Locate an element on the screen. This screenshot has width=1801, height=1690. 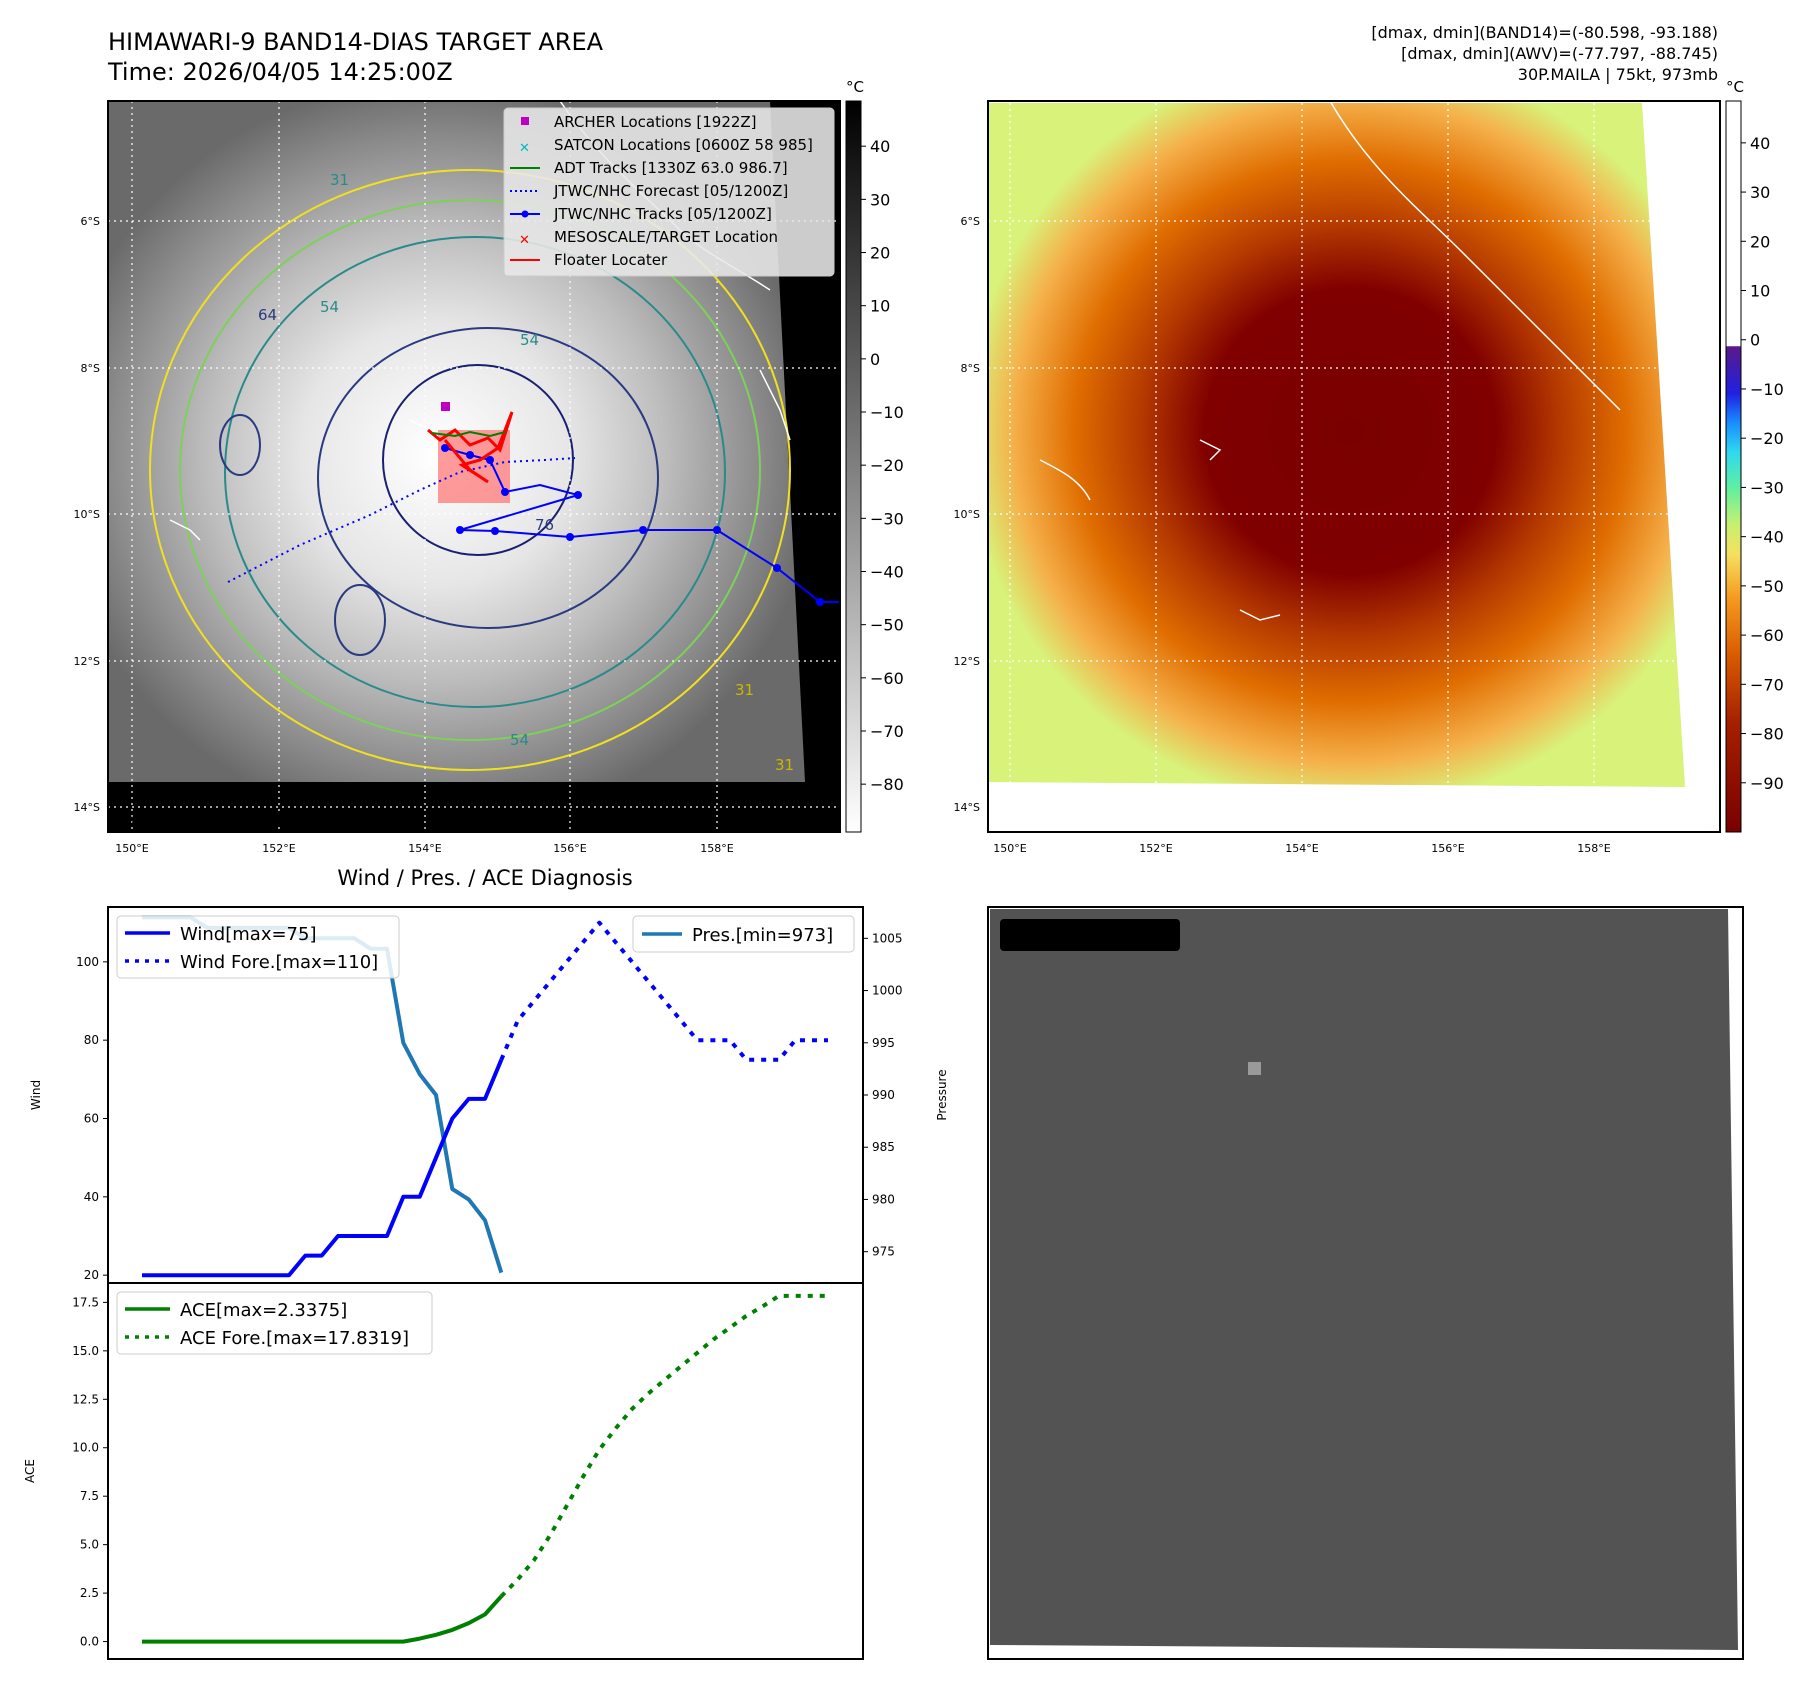
legend-adt: ADT Tracks [1330Z 63.0 986.7] is located at coordinates (671, 168).